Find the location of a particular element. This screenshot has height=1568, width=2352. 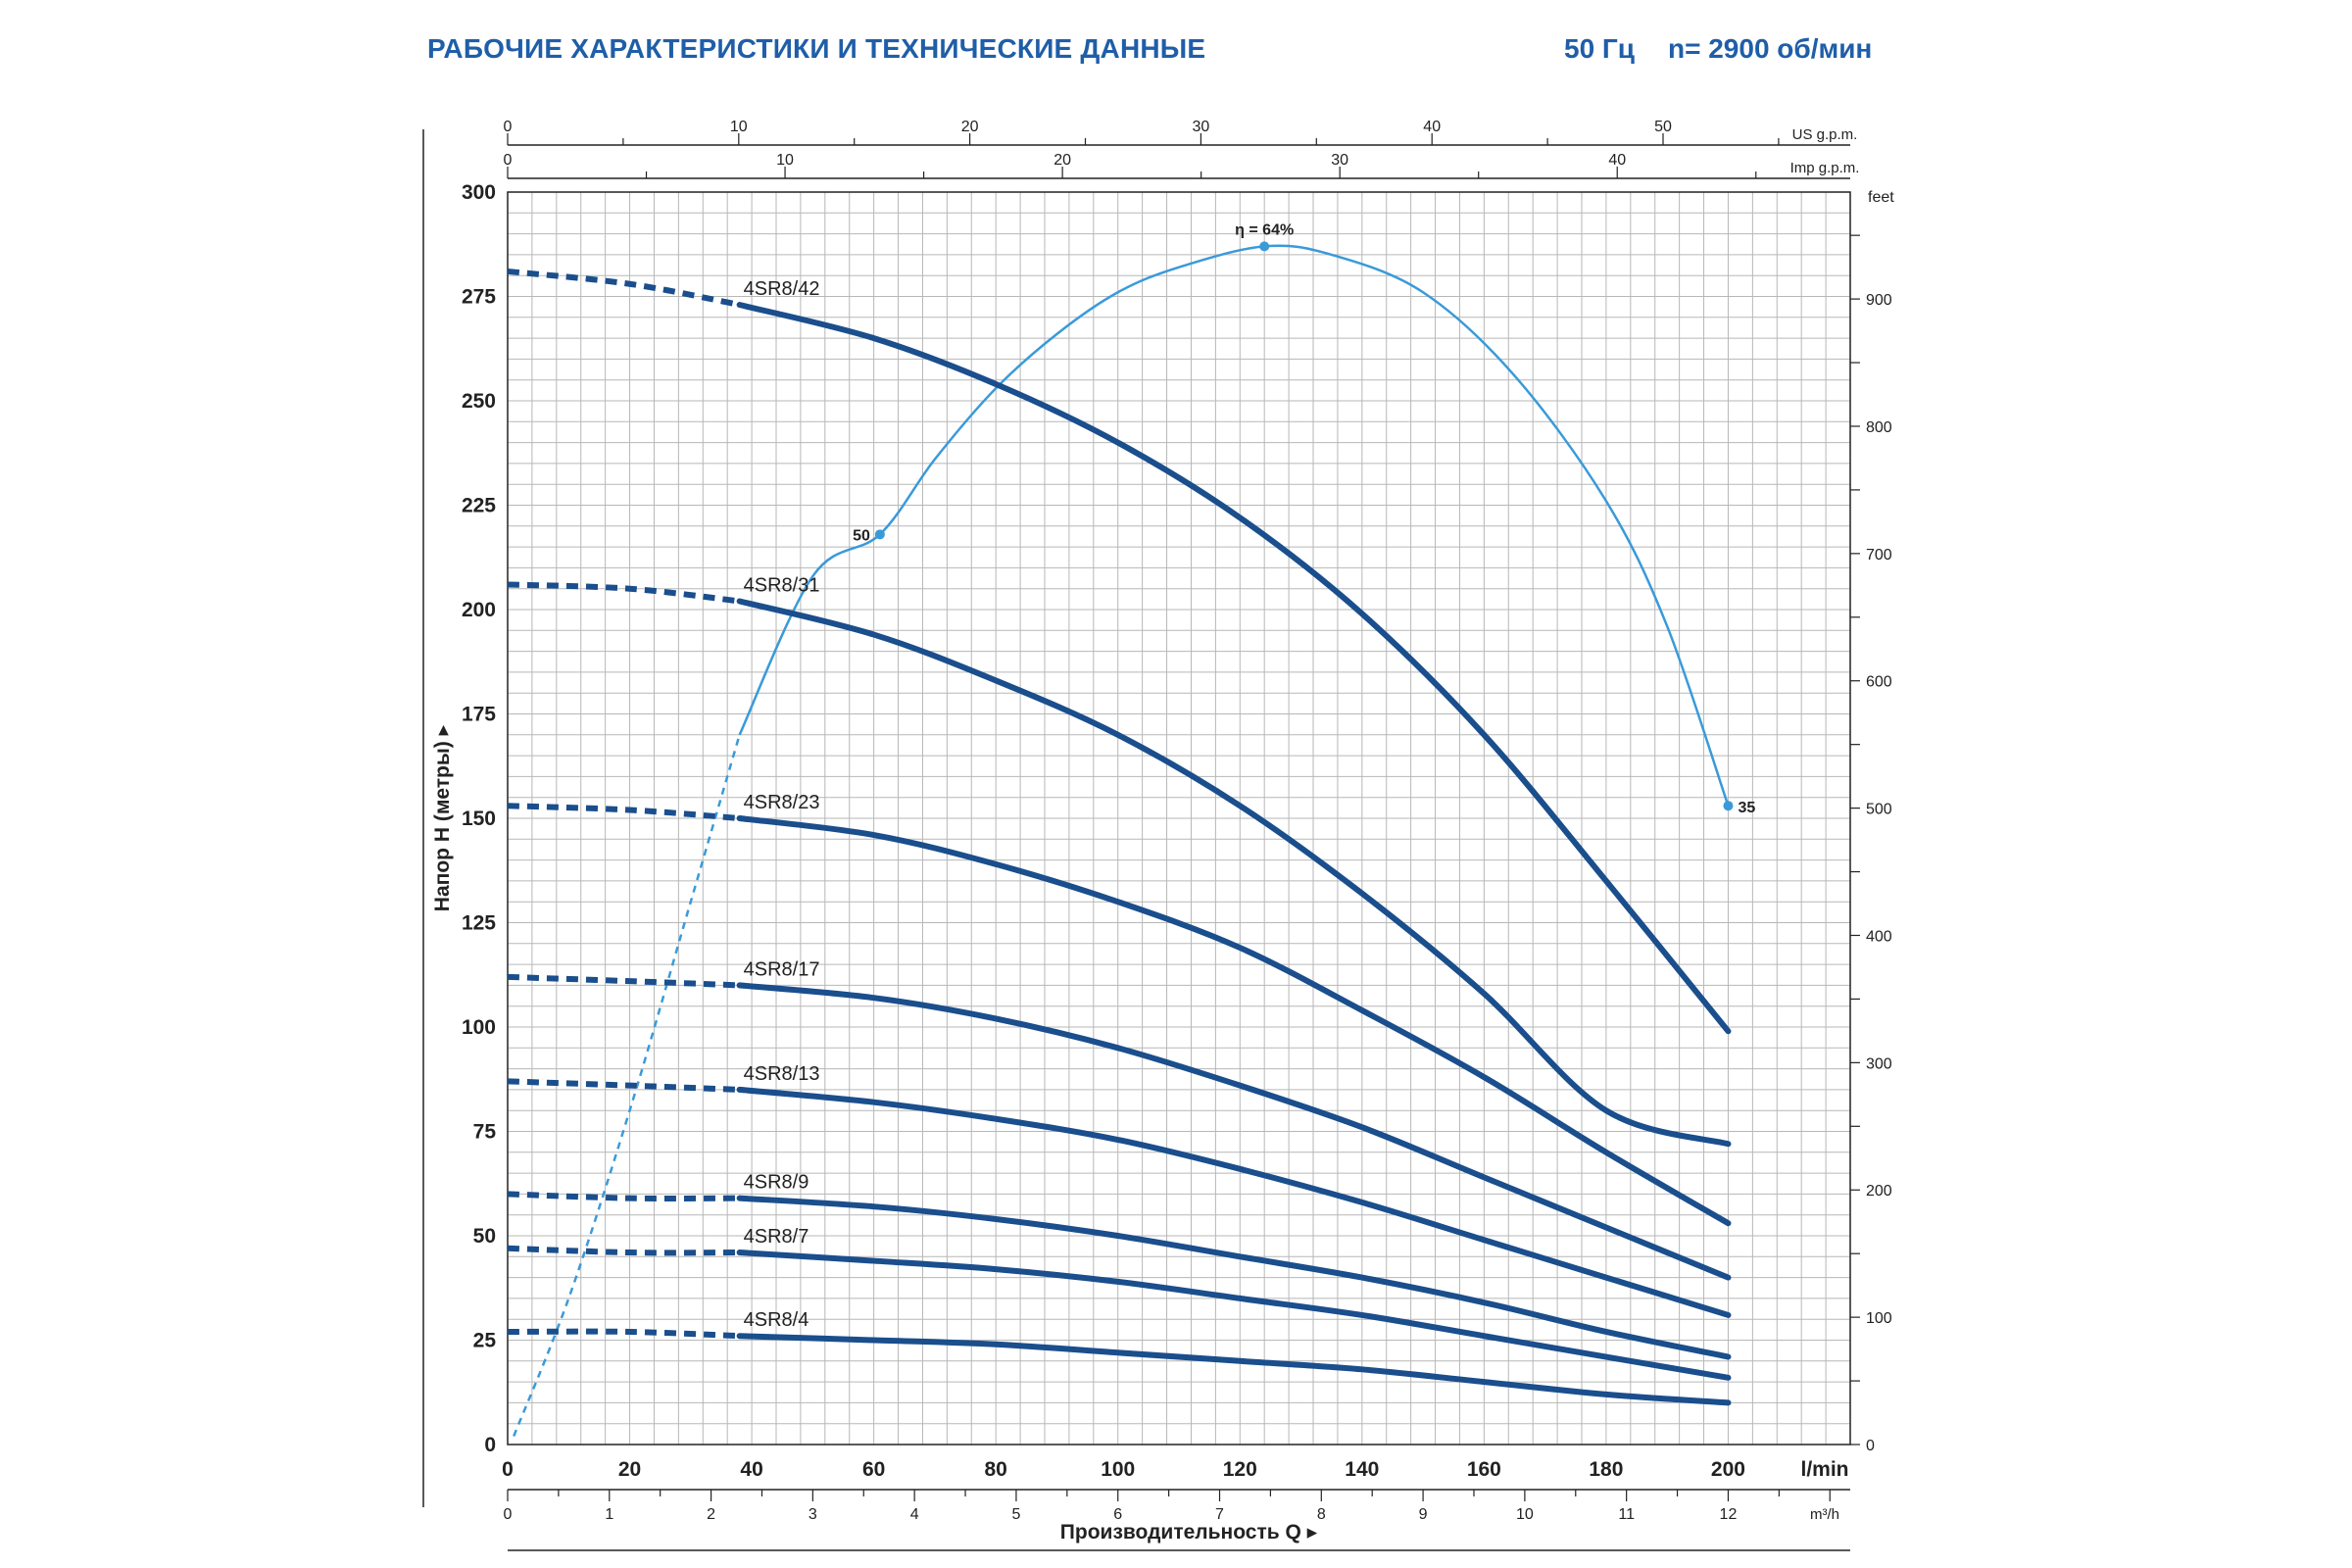

x-tick-label: 80 is located at coordinates (996, 1469).